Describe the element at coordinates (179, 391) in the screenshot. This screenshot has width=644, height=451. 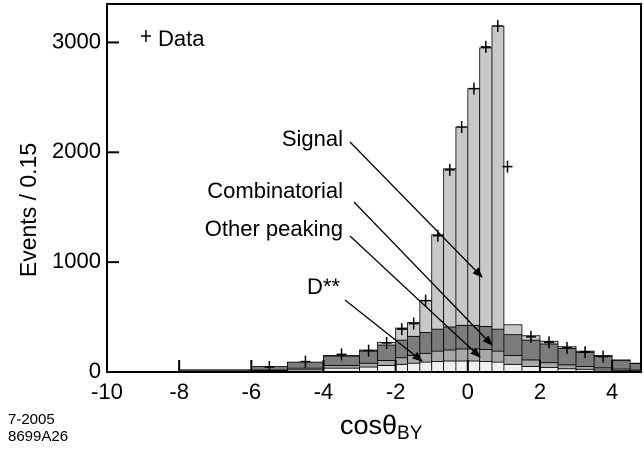
I see `x-tick-label: -8` at that location.